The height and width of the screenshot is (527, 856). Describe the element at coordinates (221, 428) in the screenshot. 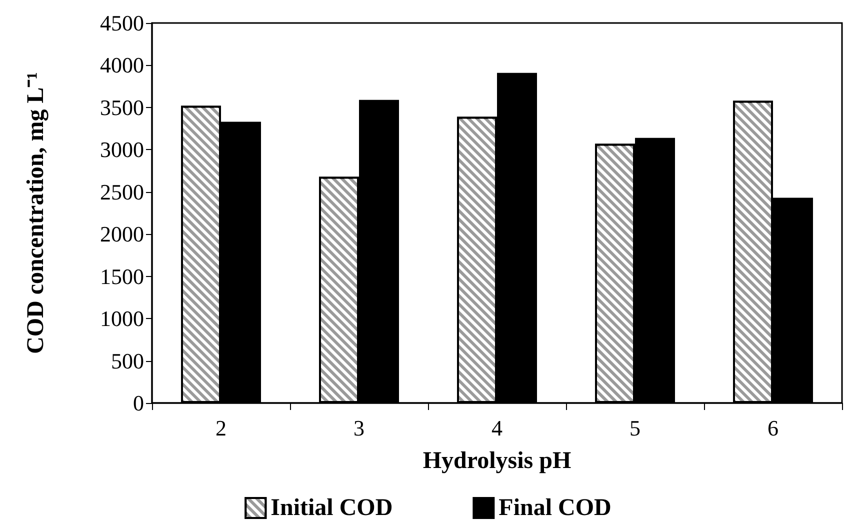

I see `x-tick-label: 2` at that location.